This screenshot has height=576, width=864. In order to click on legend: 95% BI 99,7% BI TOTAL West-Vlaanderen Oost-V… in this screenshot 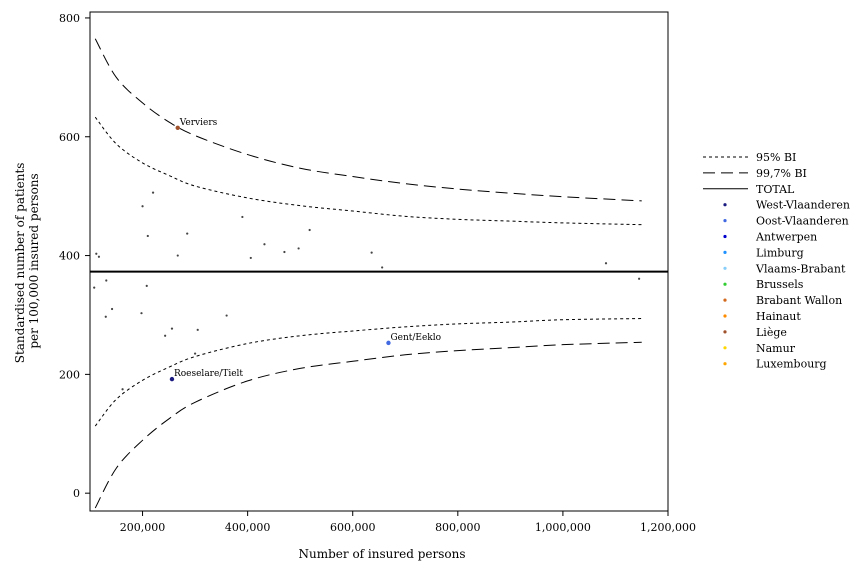, I will do `click(776, 261)`.